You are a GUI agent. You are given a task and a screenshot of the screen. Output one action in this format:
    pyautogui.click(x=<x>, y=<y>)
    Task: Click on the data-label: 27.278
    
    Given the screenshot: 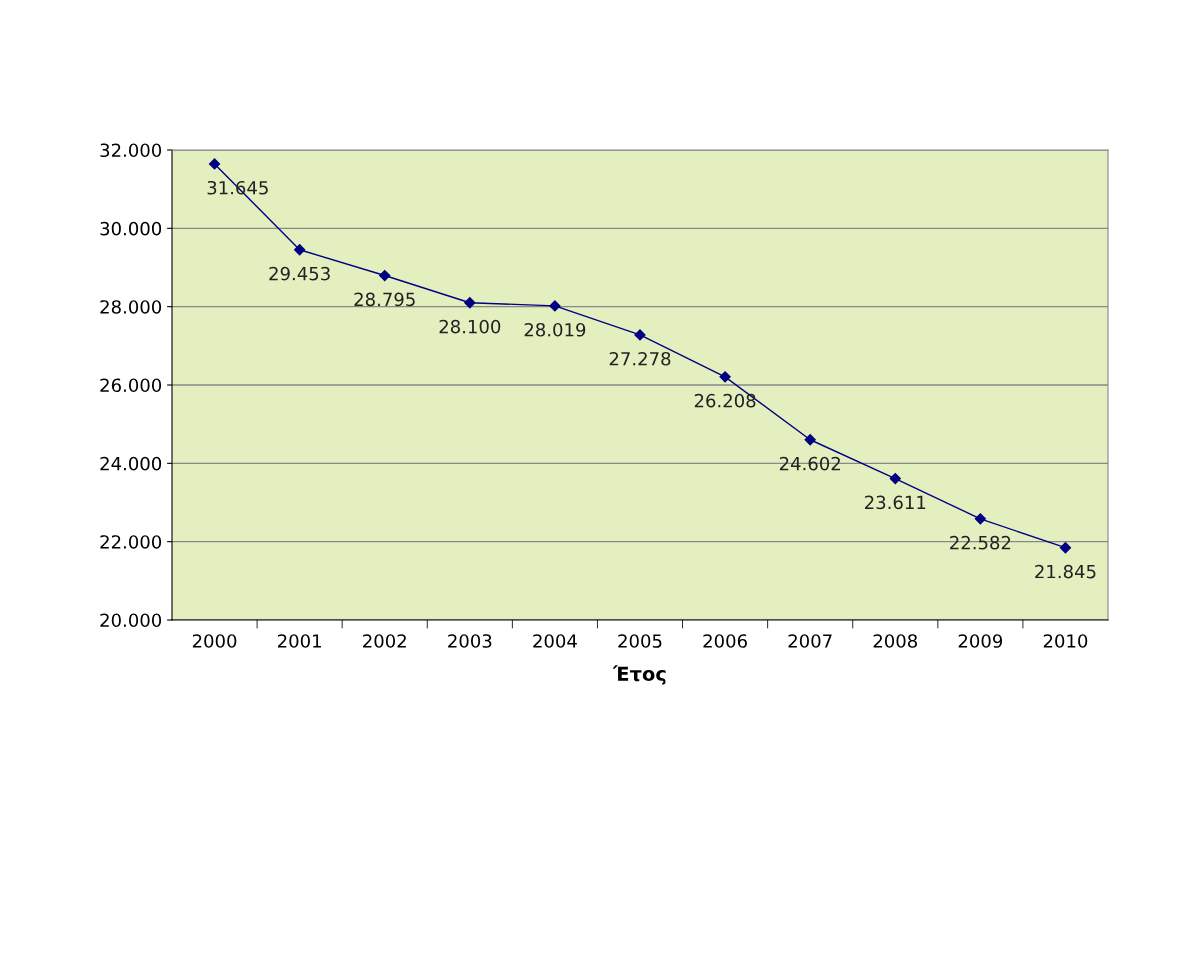 What is the action you would take?
    pyautogui.click(x=640, y=358)
    